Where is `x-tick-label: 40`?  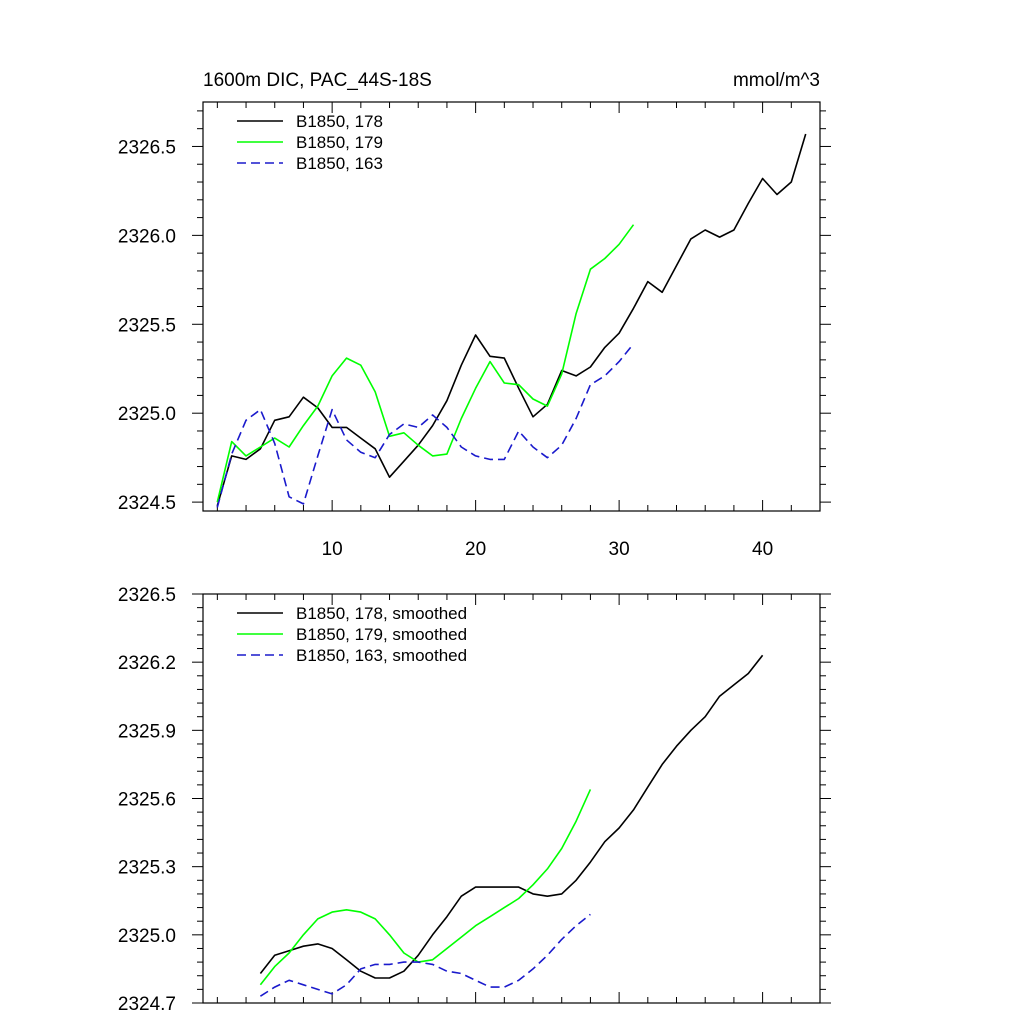
x-tick-label: 40 is located at coordinates (762, 549).